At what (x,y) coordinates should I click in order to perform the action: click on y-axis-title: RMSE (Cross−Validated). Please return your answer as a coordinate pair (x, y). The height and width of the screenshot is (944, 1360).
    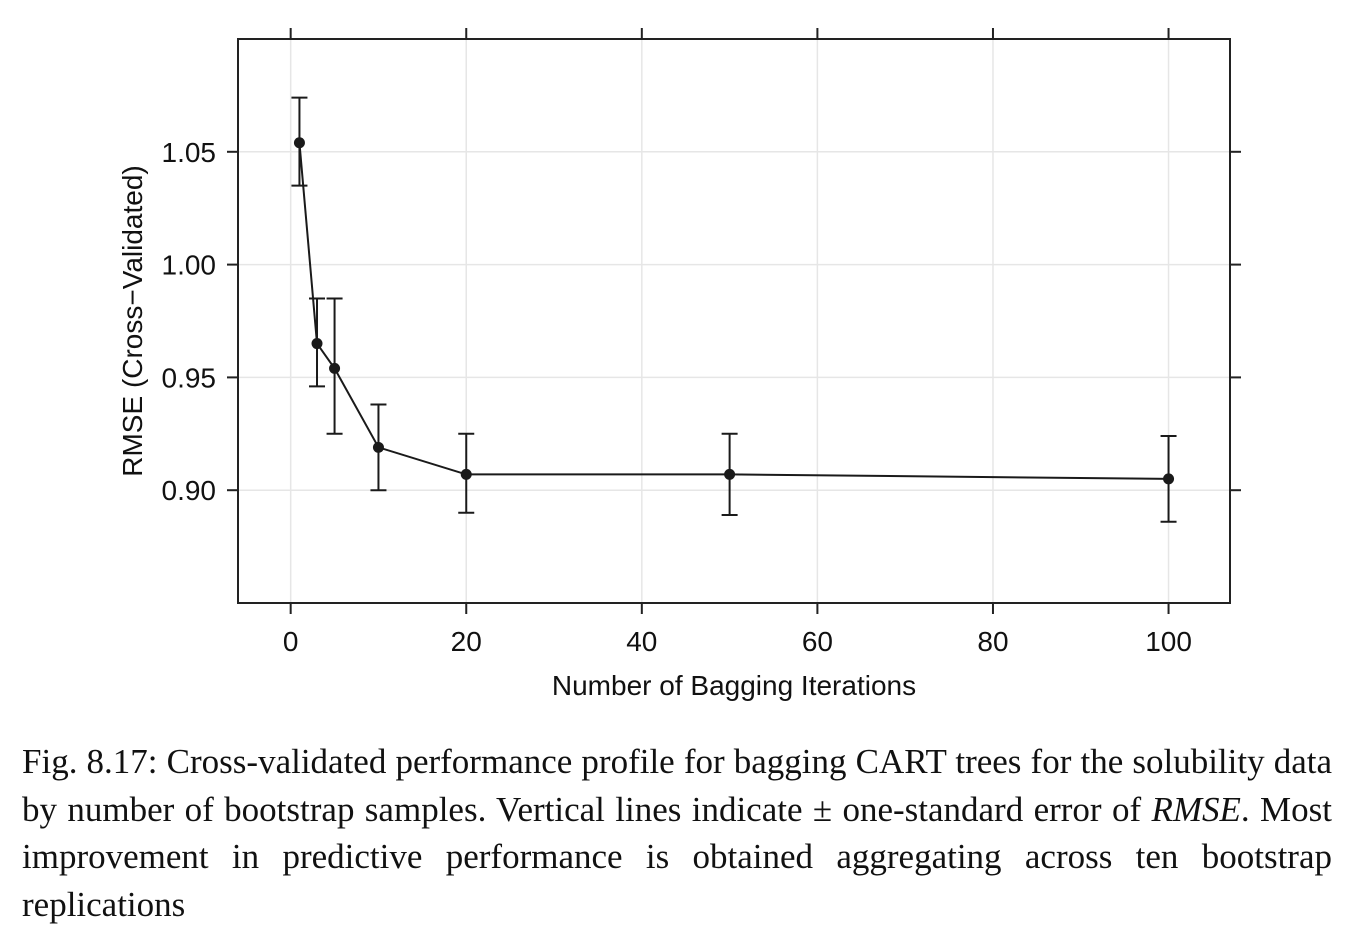
    Looking at the image, I should click on (132, 320).